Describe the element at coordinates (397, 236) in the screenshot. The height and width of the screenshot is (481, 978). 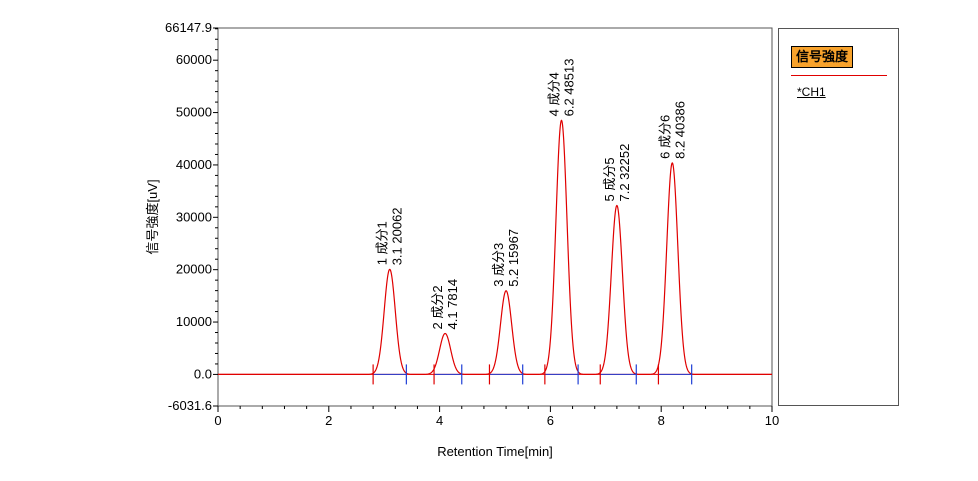
I see `peak-label-value: 3.1 20062` at that location.